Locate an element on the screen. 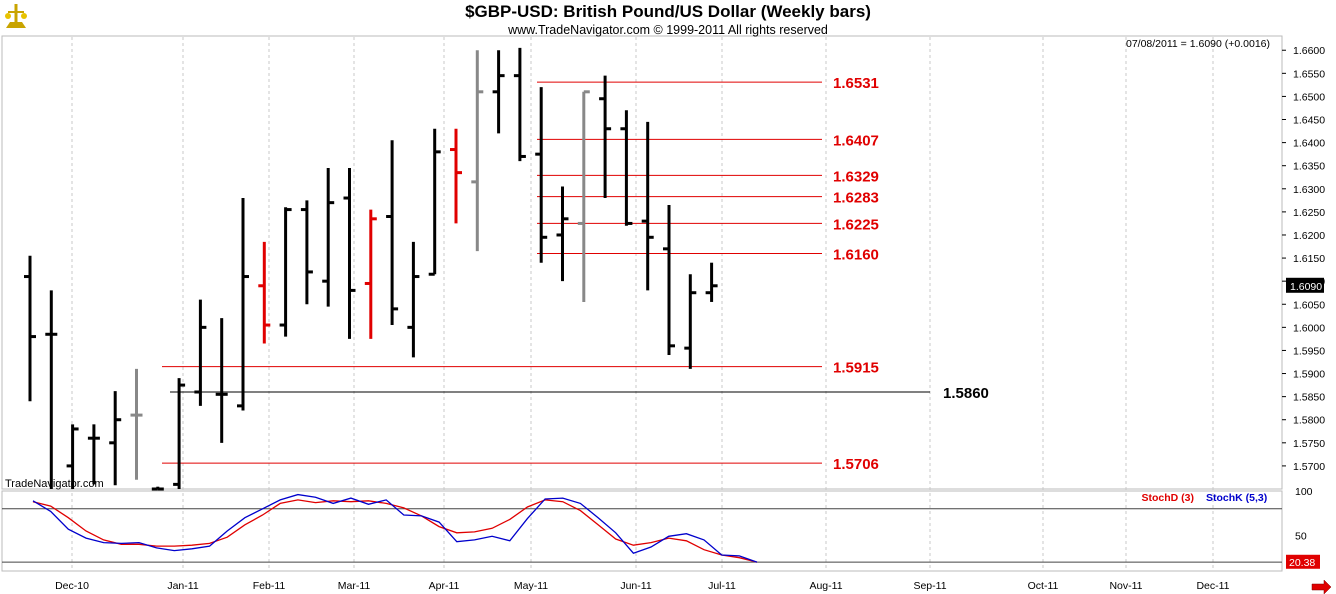  x-tick-label: Jun-11 is located at coordinates (635, 586).